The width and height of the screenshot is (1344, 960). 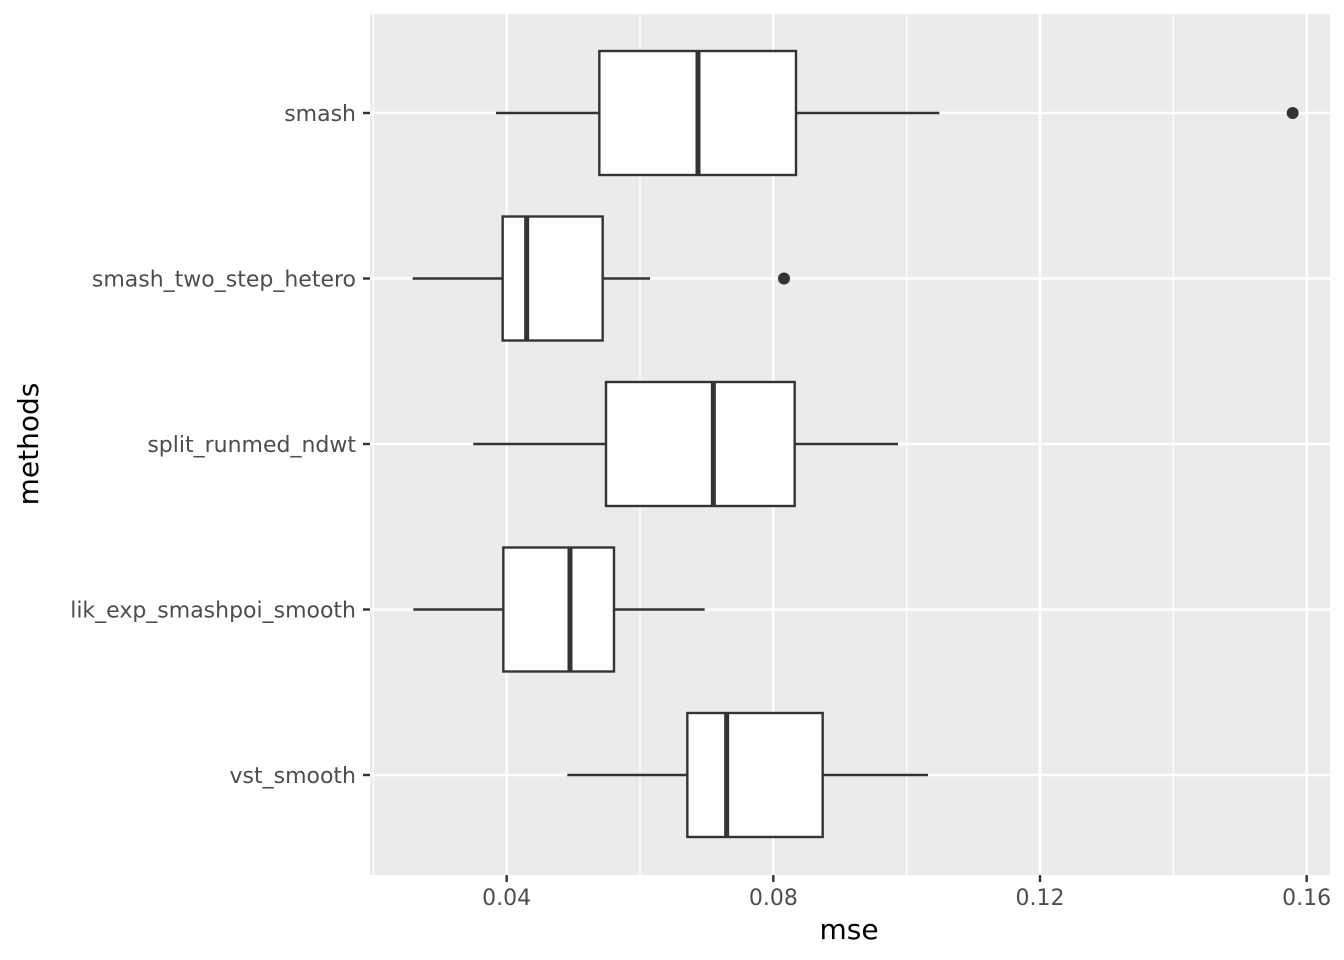 I want to click on x-tick-label: 0.04, so click(x=506, y=898).